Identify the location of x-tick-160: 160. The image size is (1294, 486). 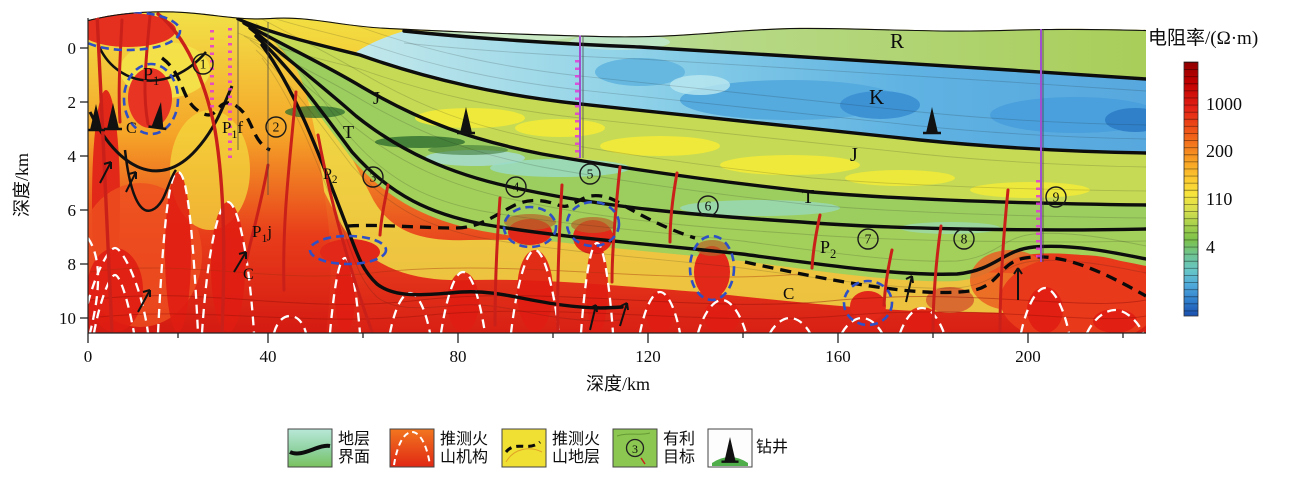
(838, 356).